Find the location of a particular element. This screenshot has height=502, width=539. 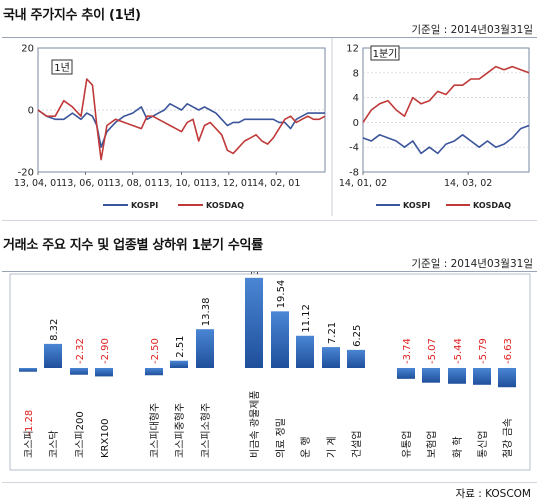

bar-value-label: -2.50 is located at coordinates (155, 351).